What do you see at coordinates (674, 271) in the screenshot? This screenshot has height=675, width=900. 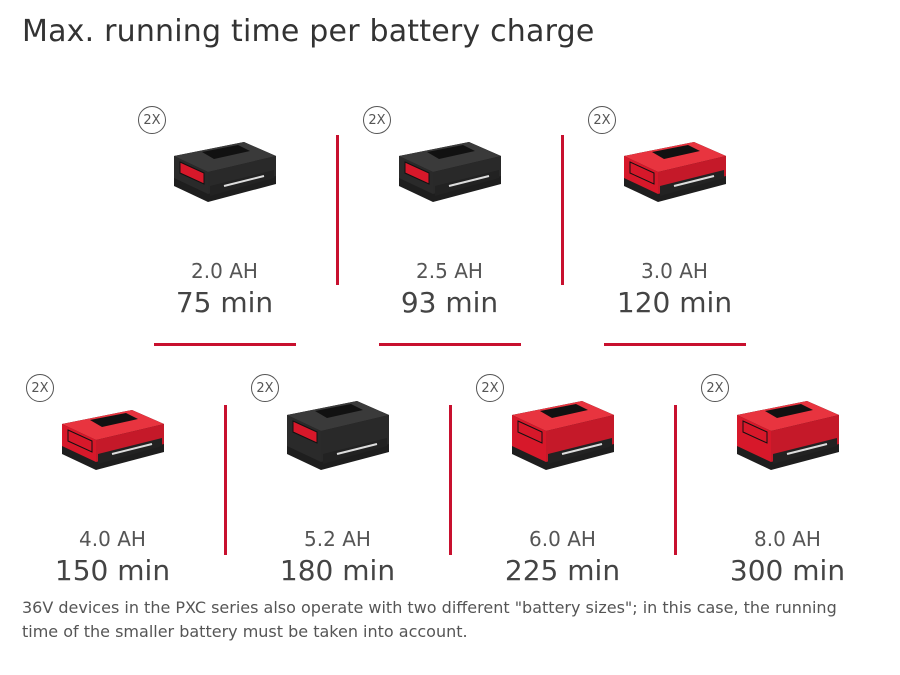 I see `battery-capacity: 3.0 AH` at bounding box center [674, 271].